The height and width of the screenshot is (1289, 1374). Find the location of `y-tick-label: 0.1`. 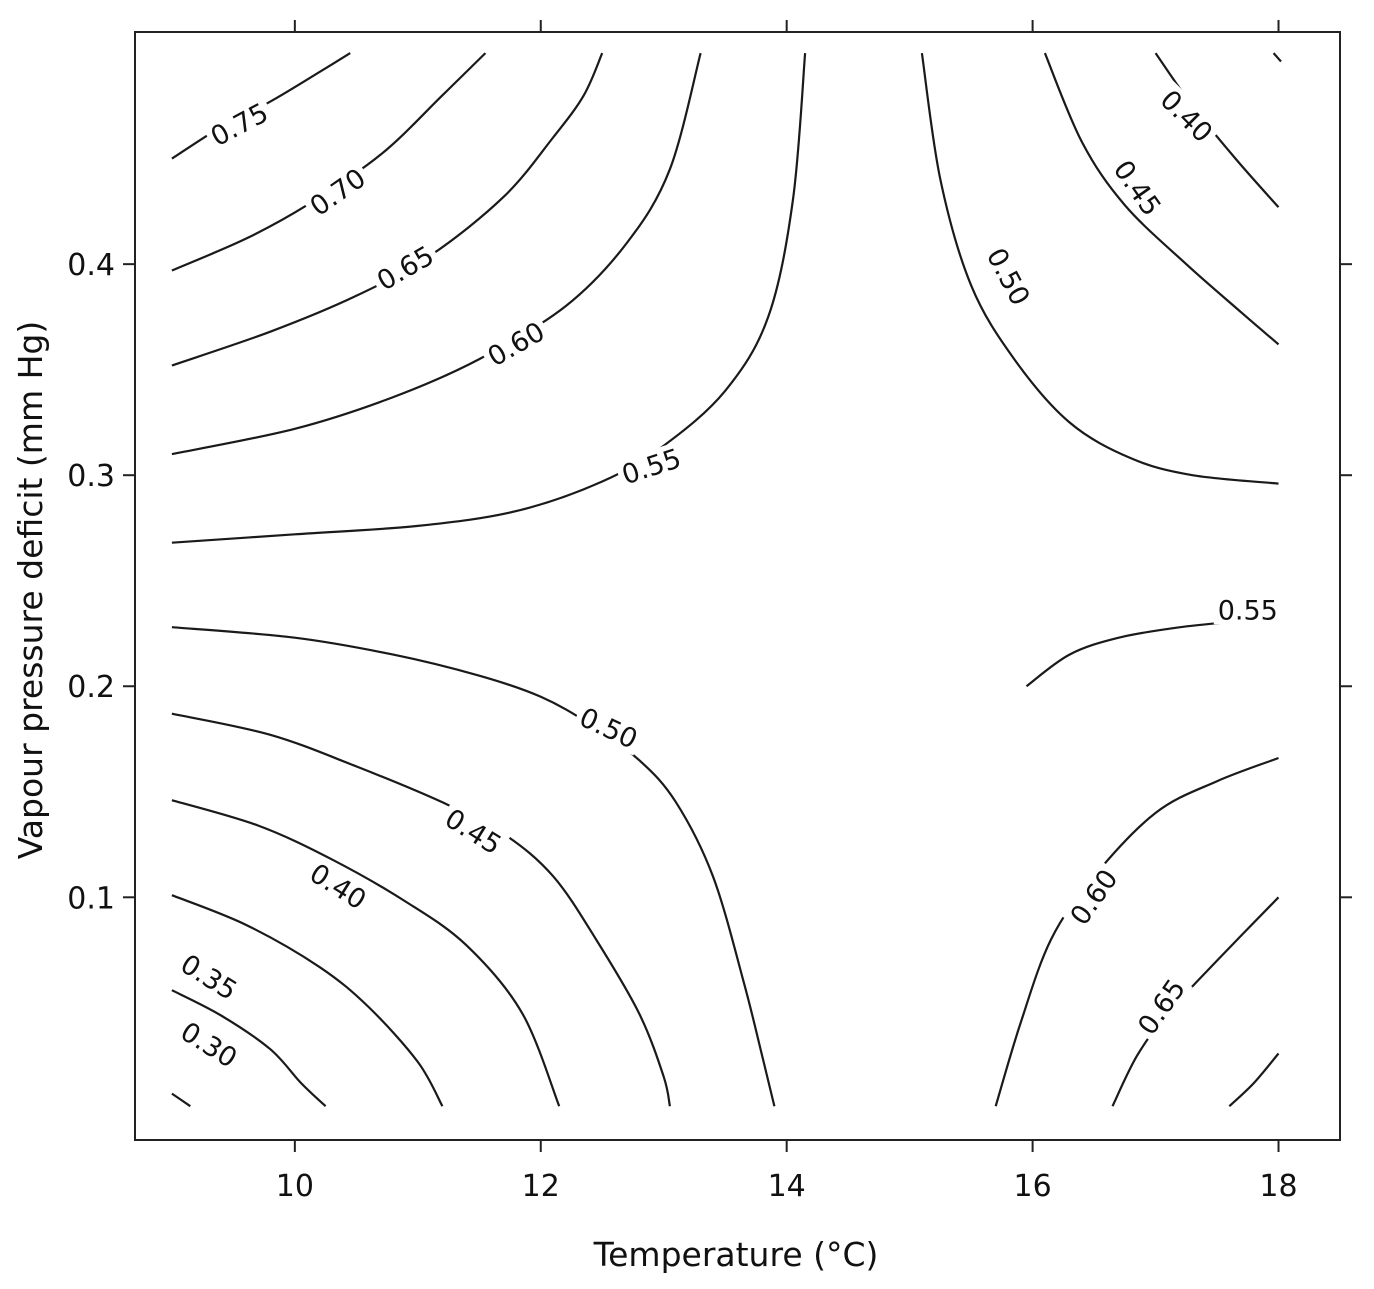

y-tick-label: 0.1 is located at coordinates (91, 898).